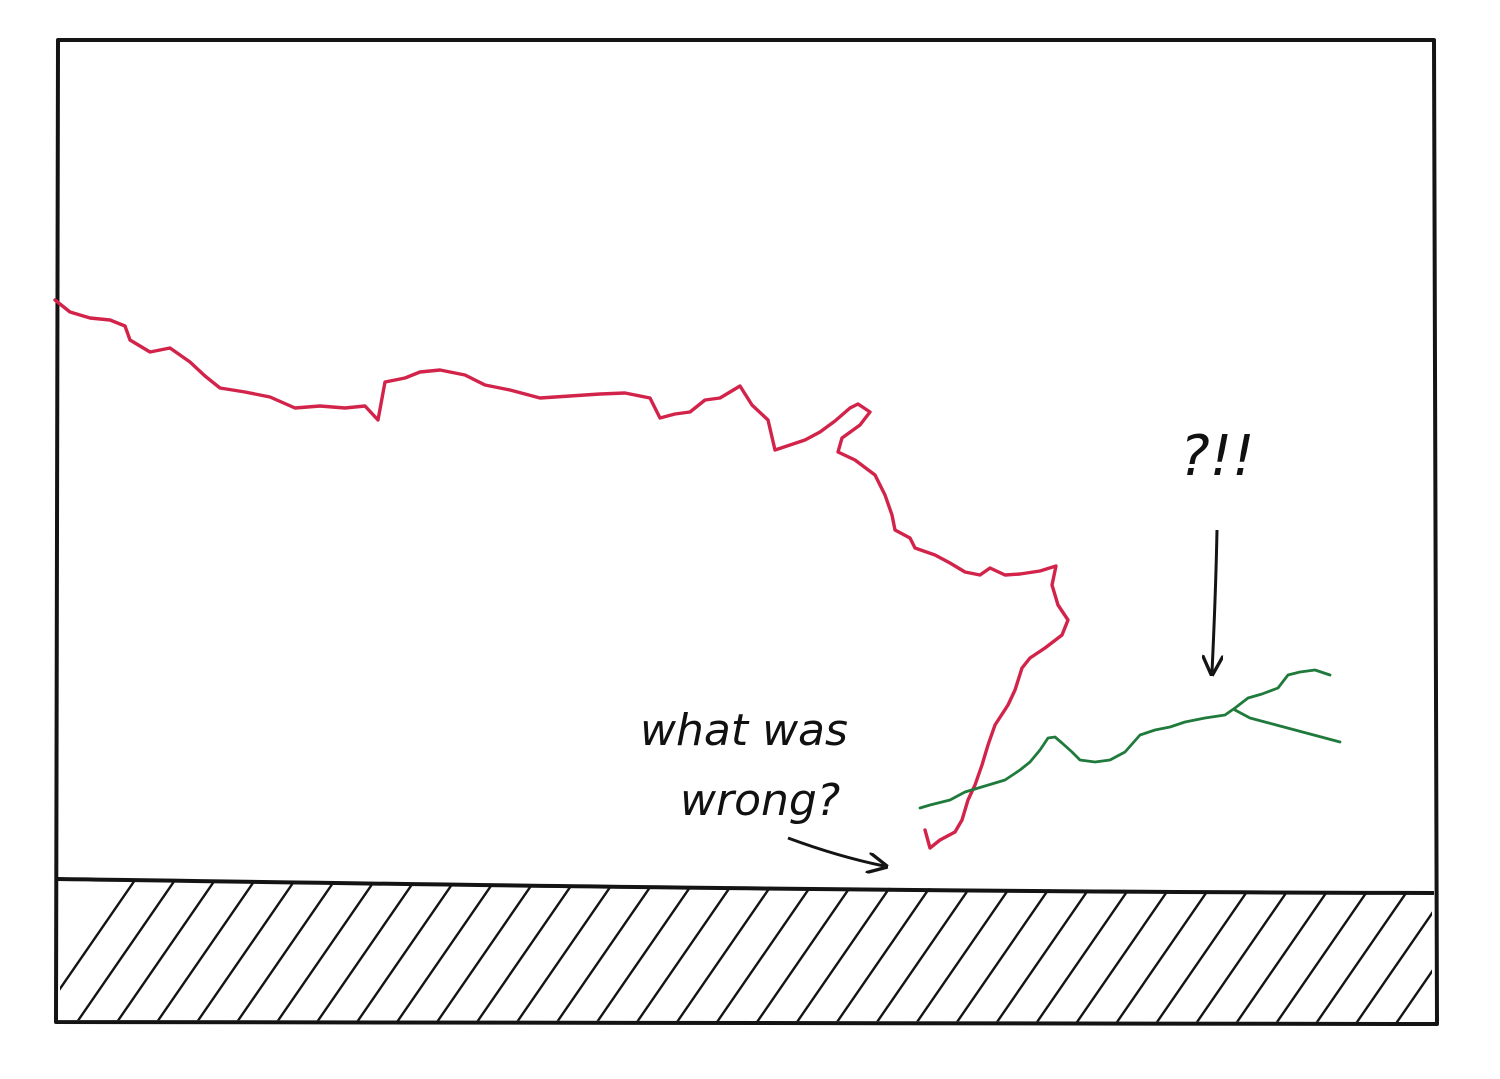 The width and height of the screenshot is (1500, 1079). I want to click on ground-hatching, so click(780, 952).